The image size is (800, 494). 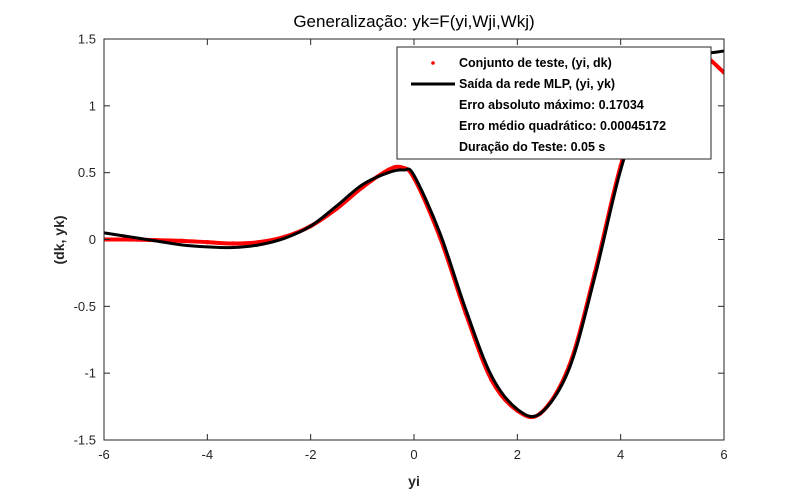 What do you see at coordinates (92, 105) in the screenshot?
I see `y-tick-label: 1` at bounding box center [92, 105].